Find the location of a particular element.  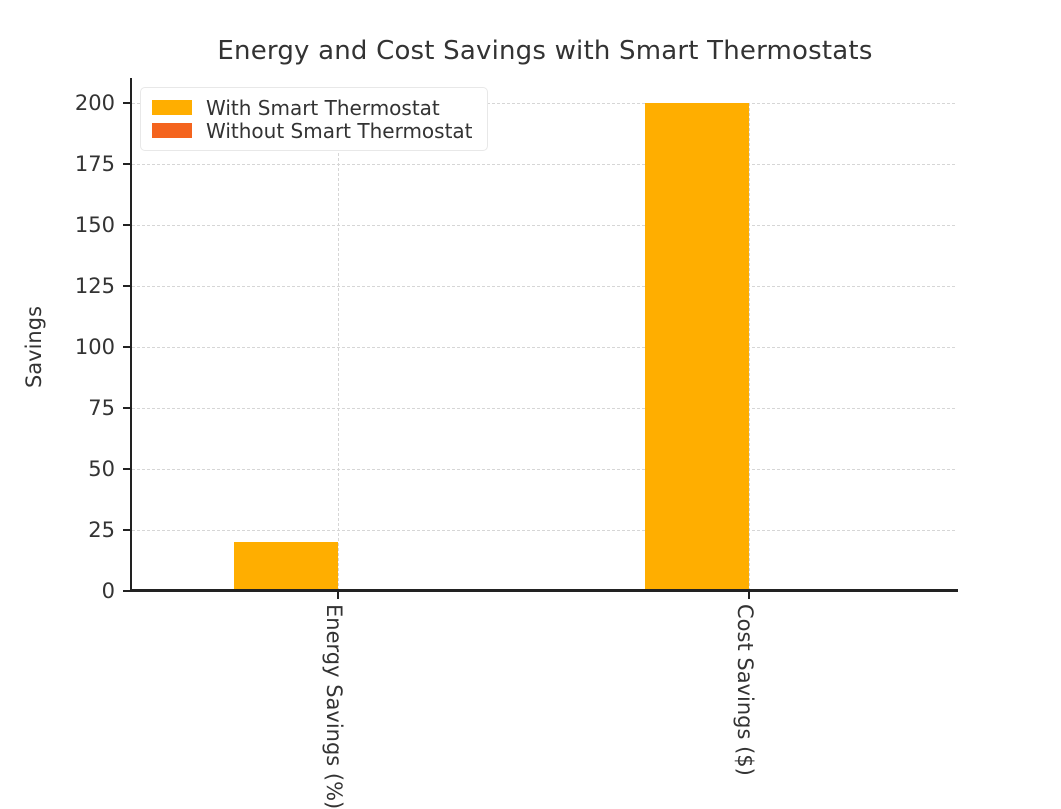

y-axis-label: Savings is located at coordinates (34, 347).